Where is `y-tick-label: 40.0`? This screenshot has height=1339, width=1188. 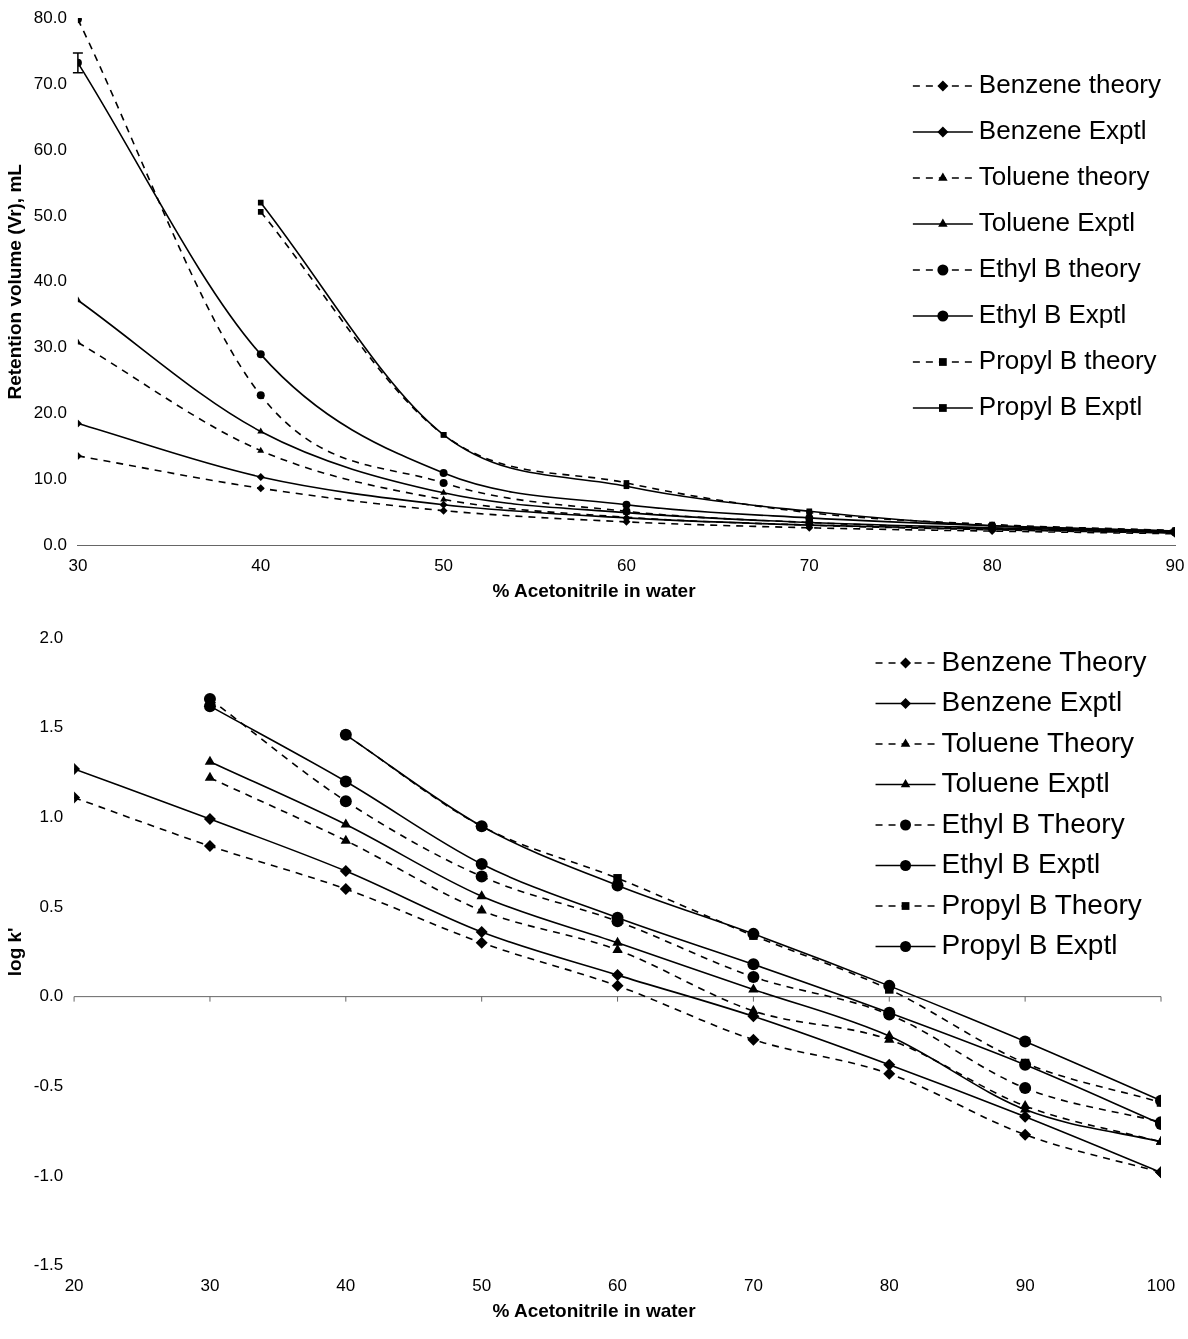 y-tick-label: 40.0 is located at coordinates (50, 281).